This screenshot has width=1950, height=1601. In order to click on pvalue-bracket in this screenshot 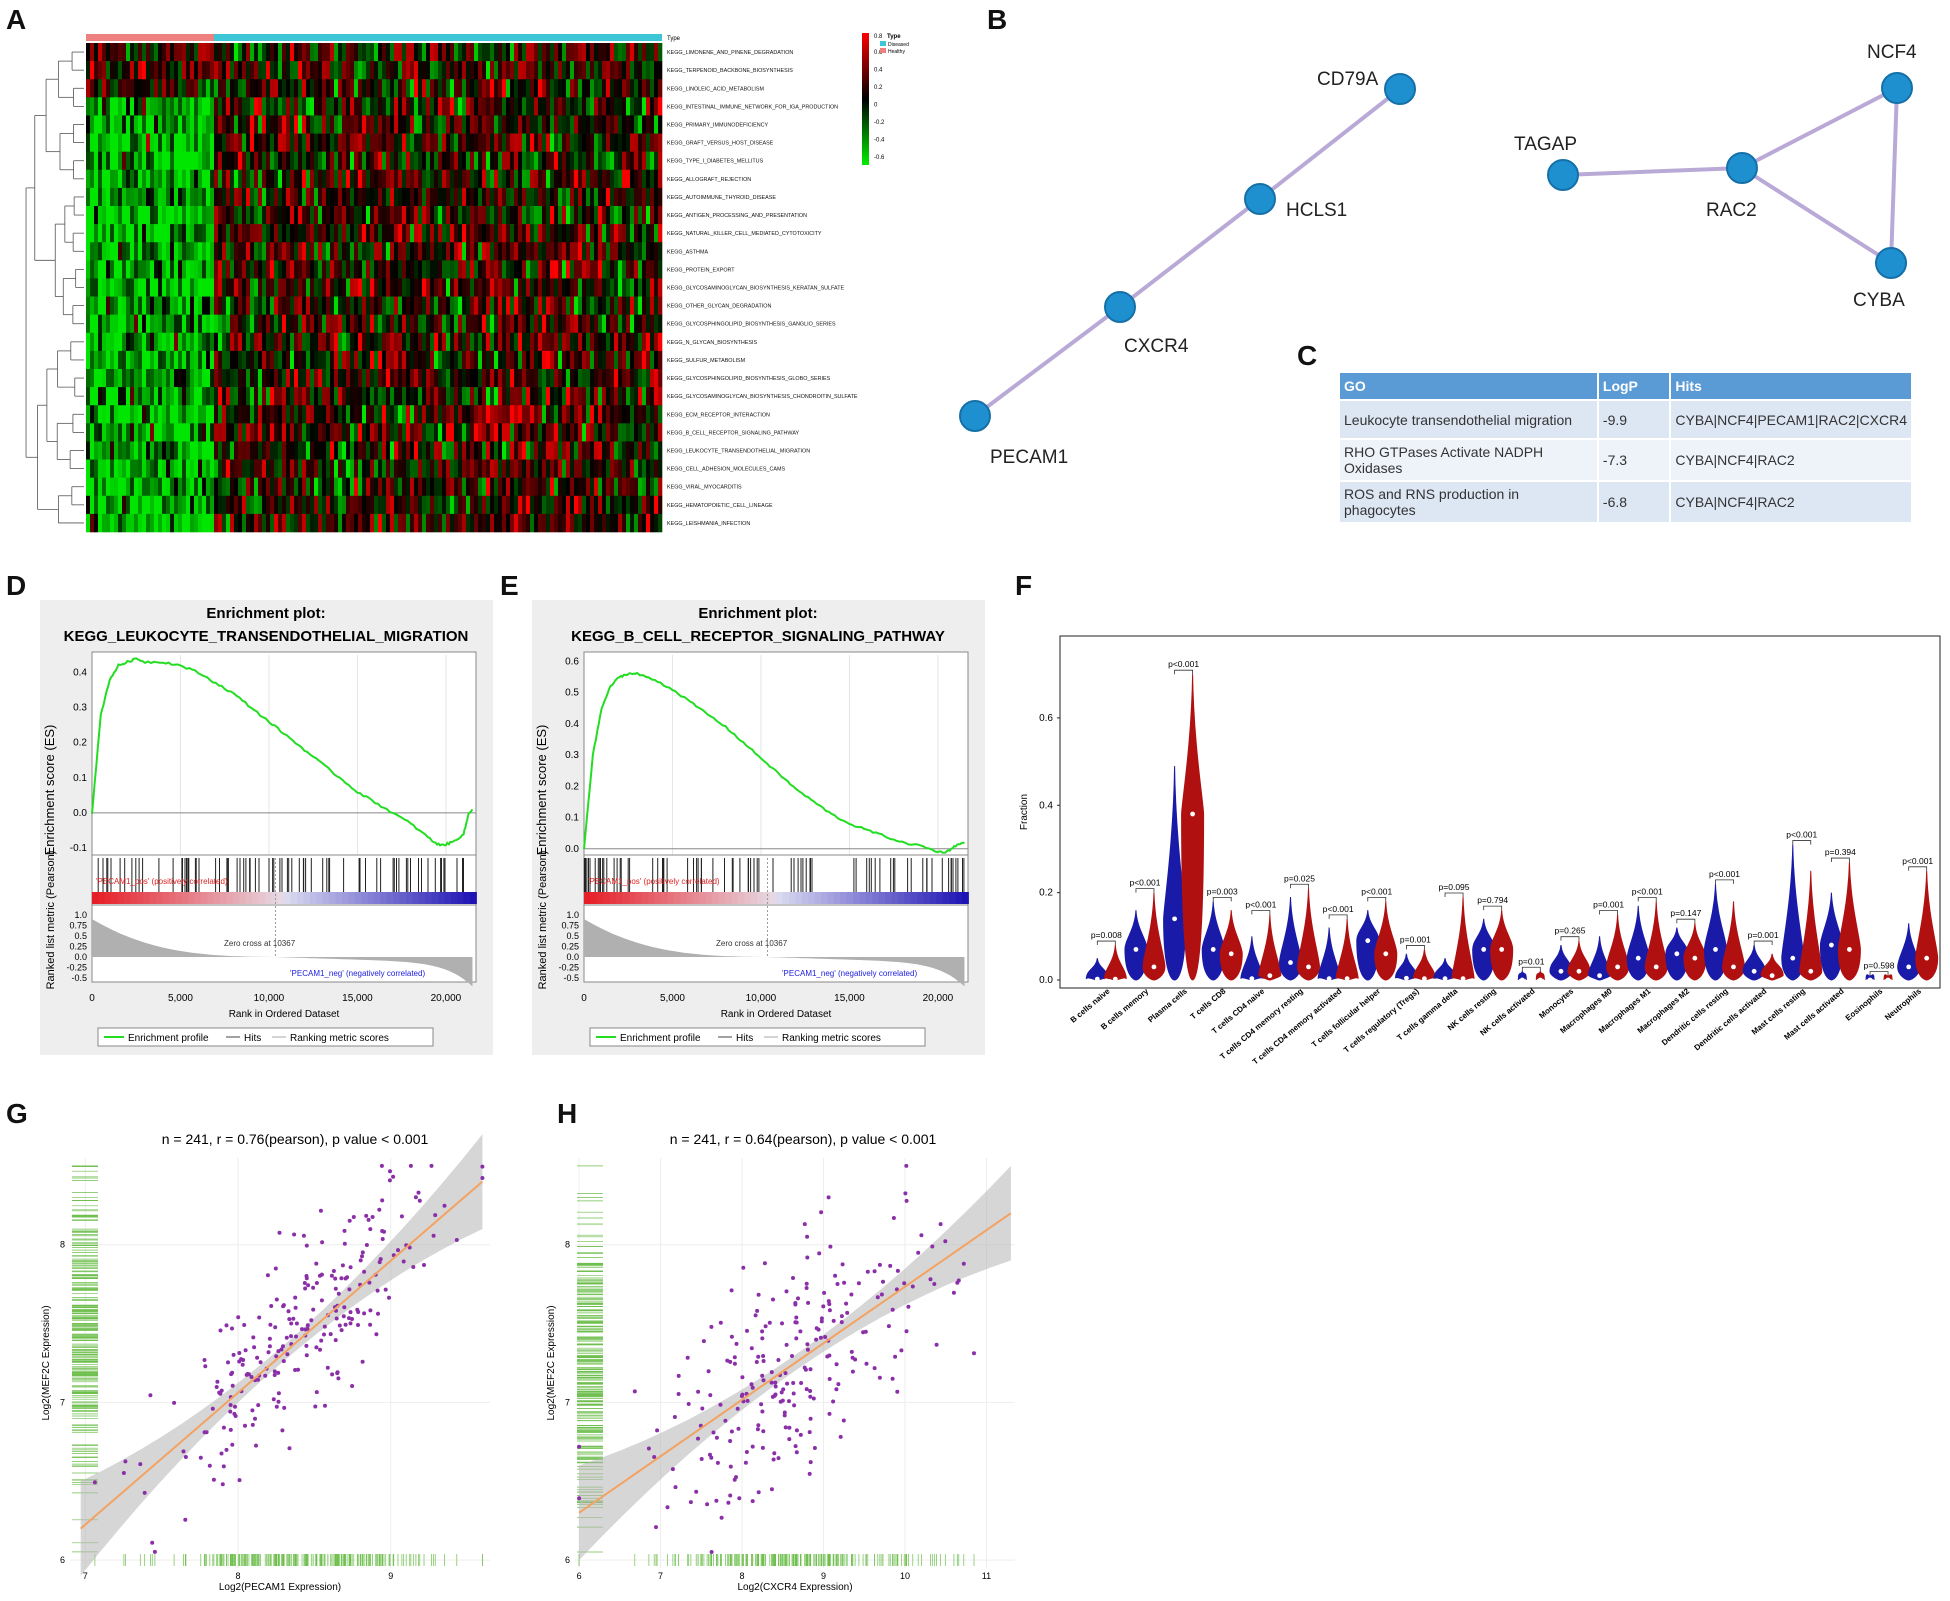, I will do `click(1840, 860)`.